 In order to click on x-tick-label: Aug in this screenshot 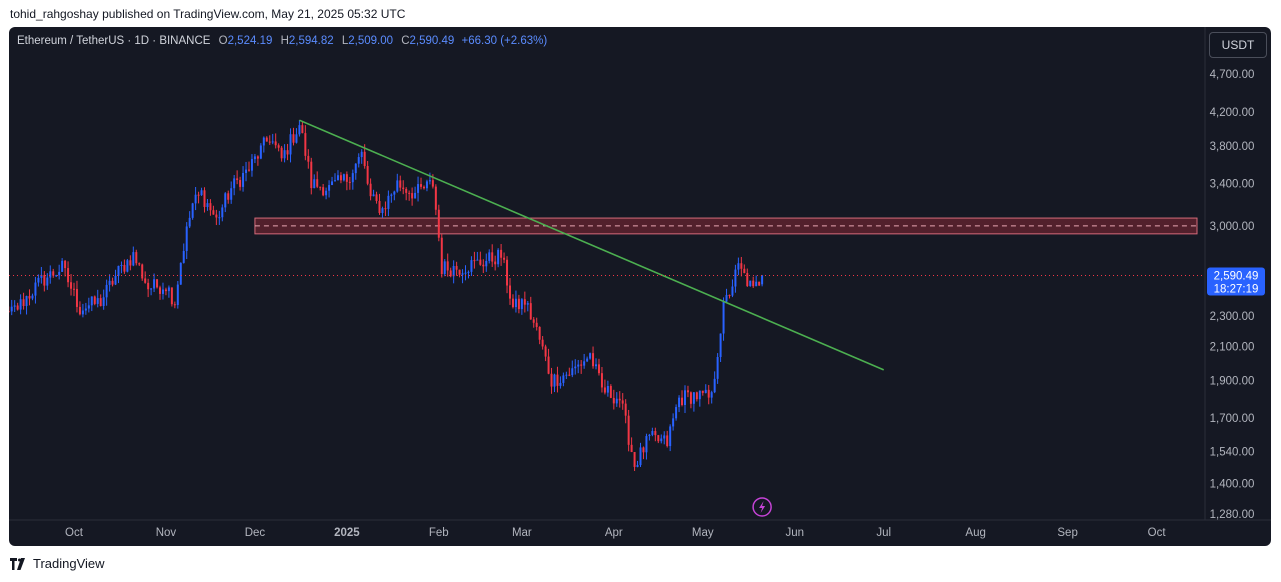, I will do `click(975, 533)`.